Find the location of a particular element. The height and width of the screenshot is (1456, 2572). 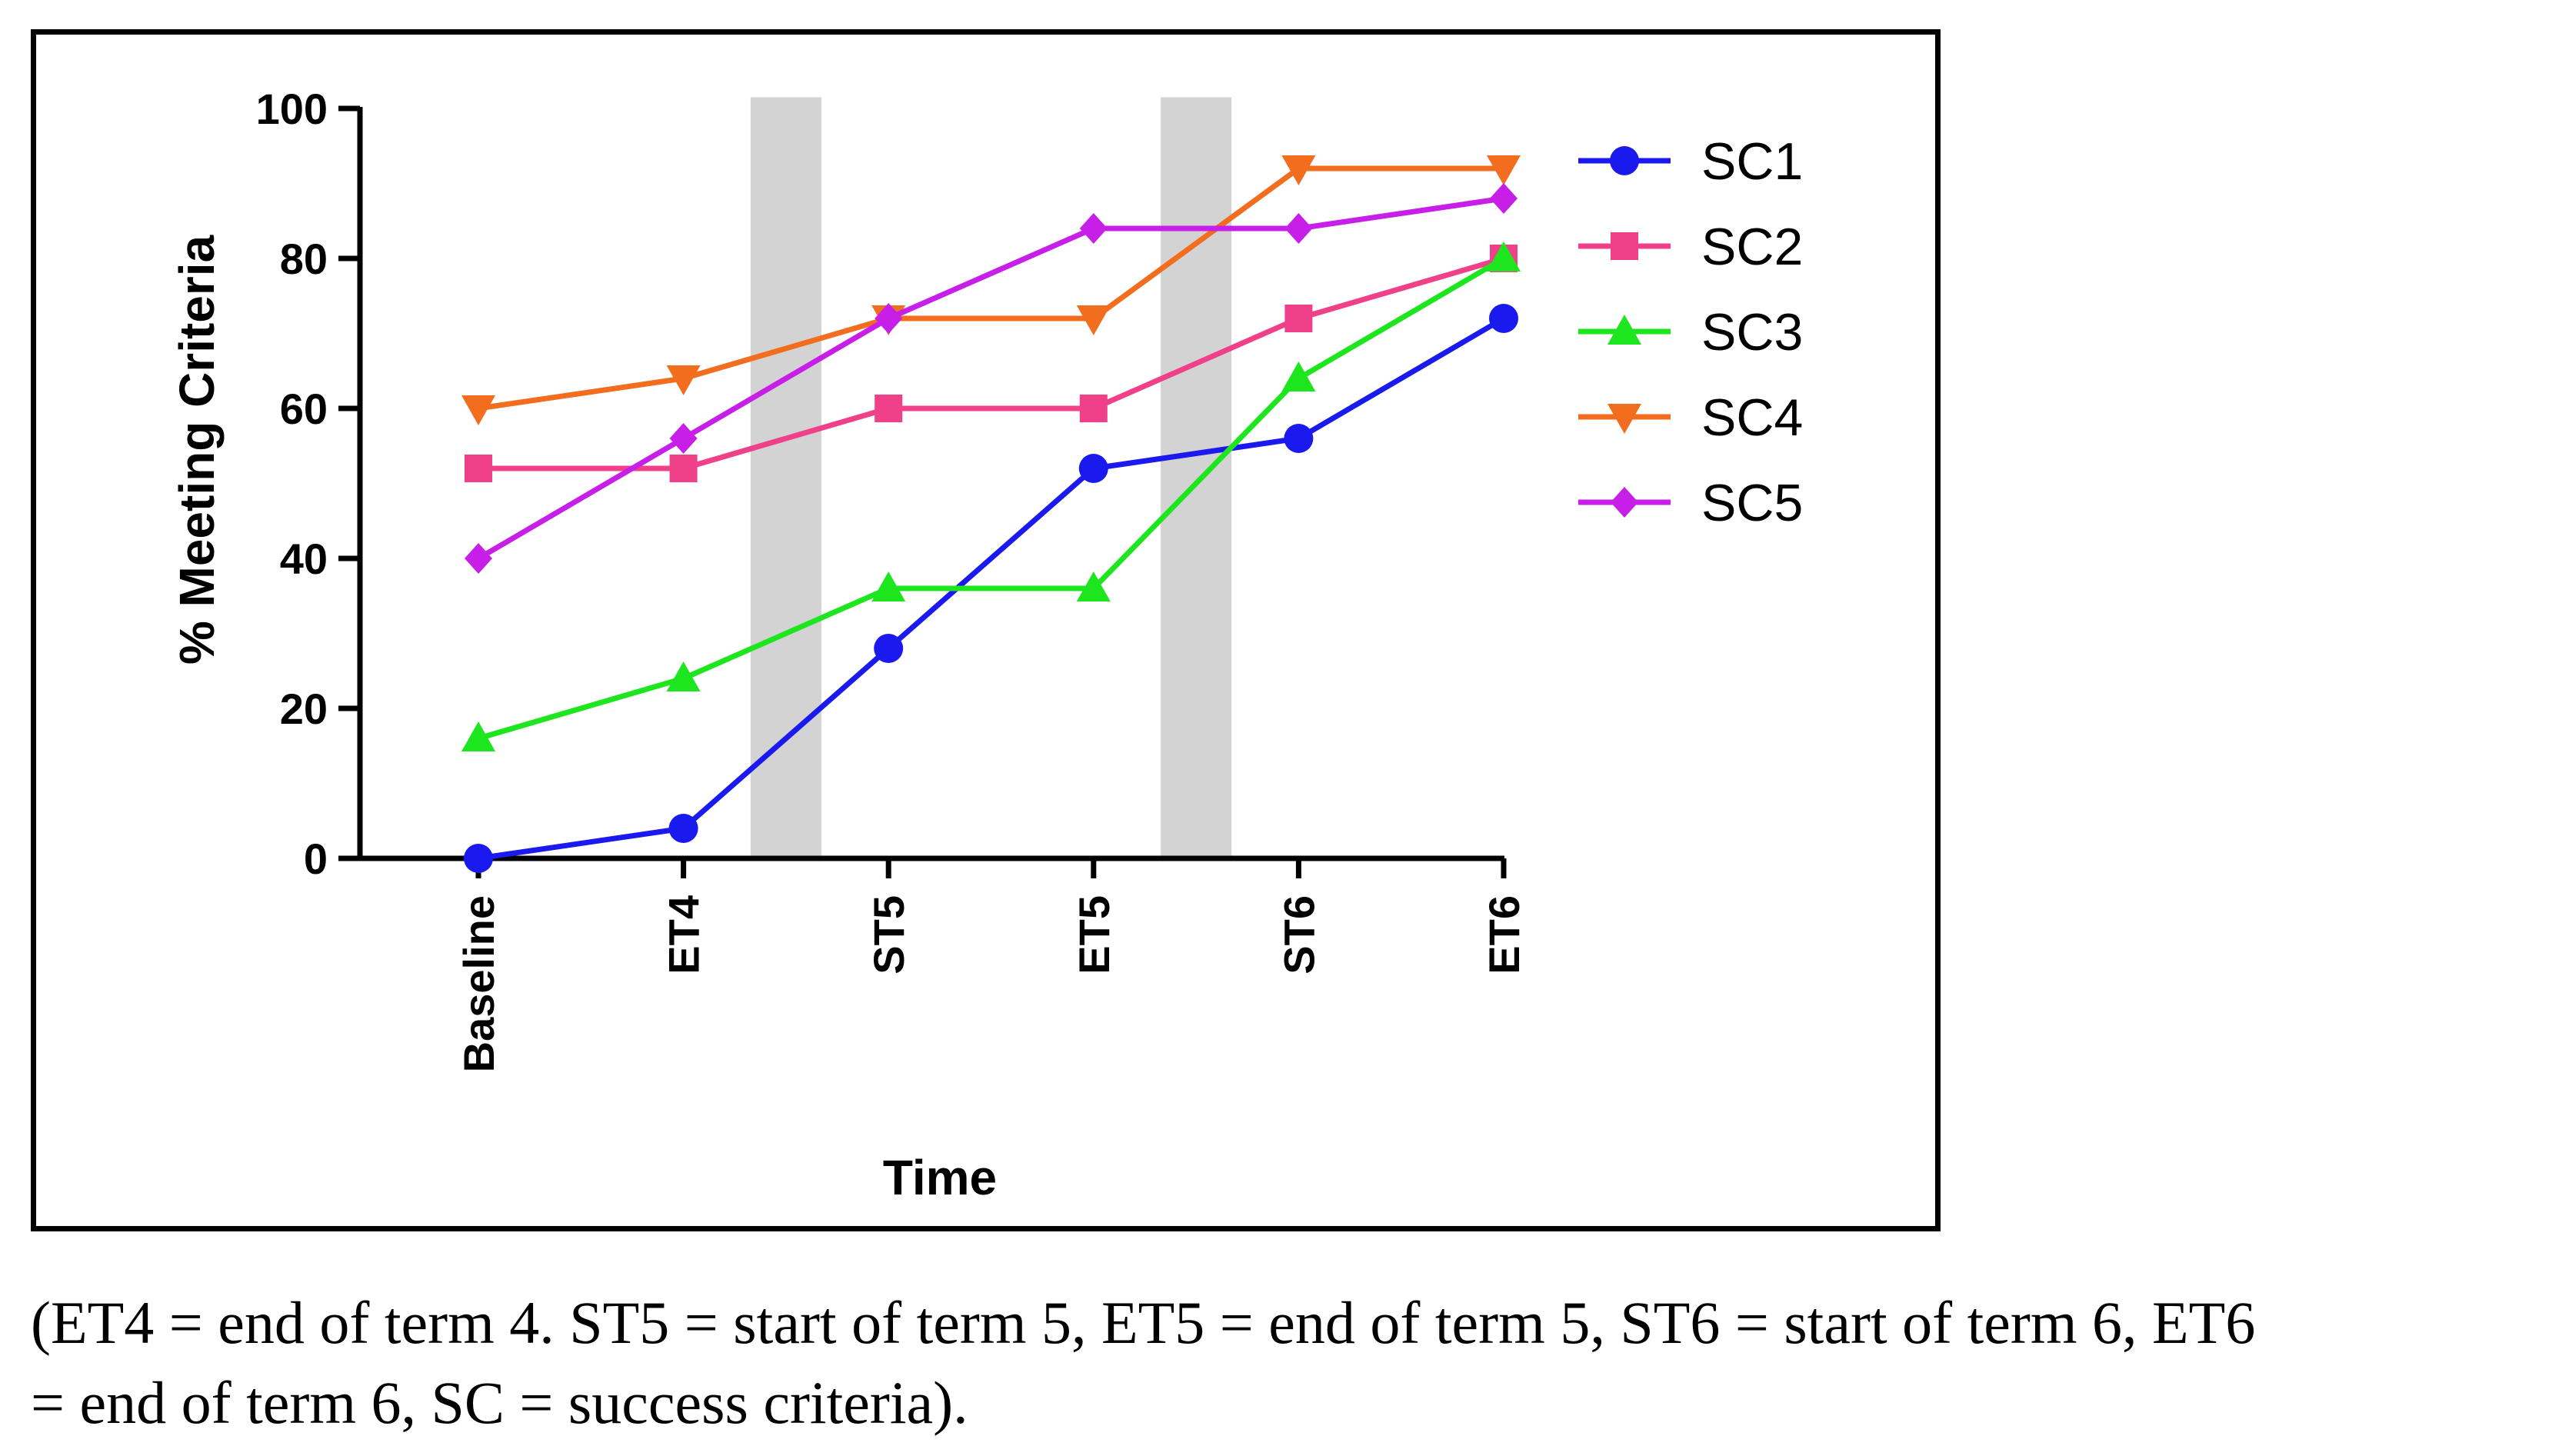

legend-marker-sc1 is located at coordinates (1624, 160).